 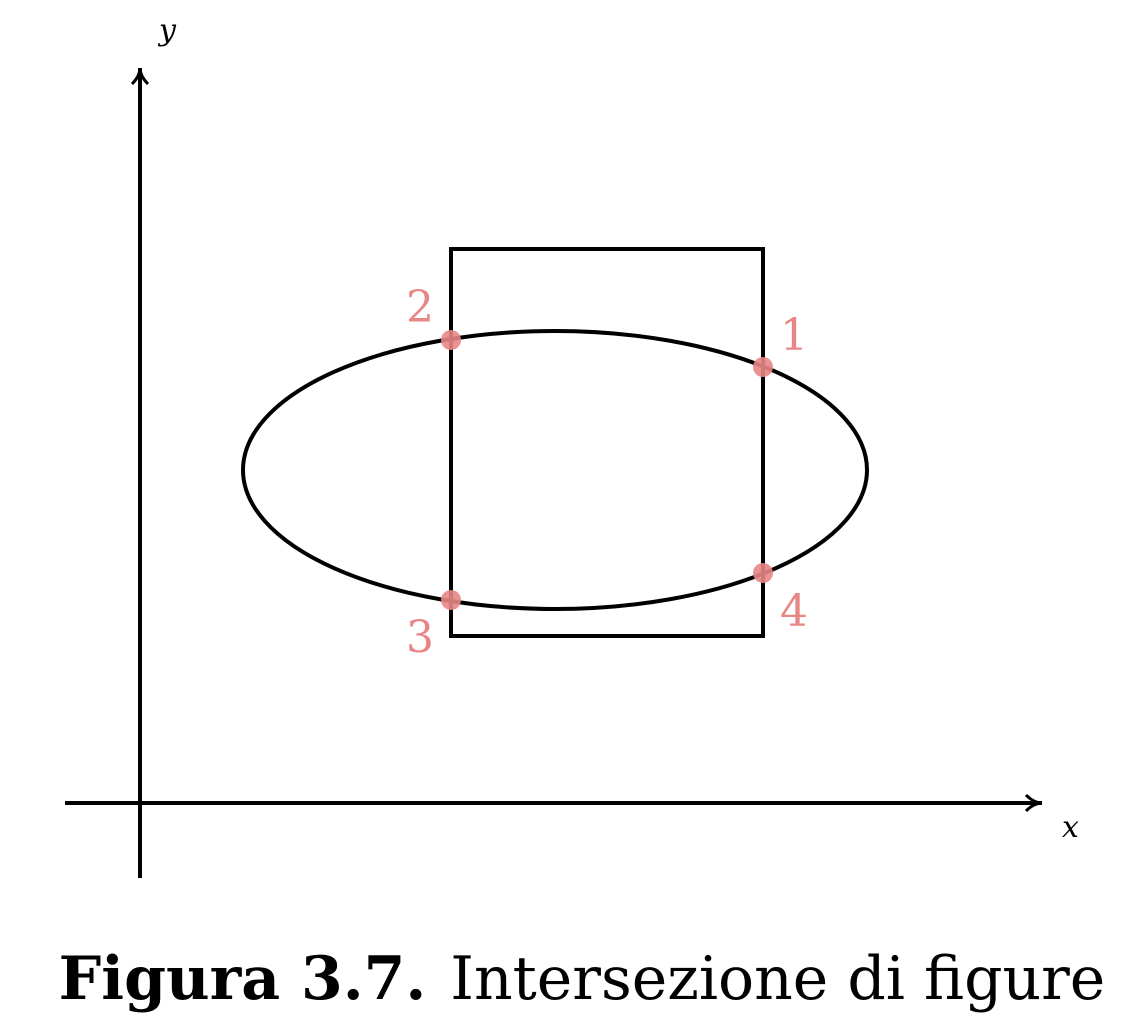 What do you see at coordinates (778, 979) in the screenshot?
I see `caption-text: Intersezione di figure` at bounding box center [778, 979].